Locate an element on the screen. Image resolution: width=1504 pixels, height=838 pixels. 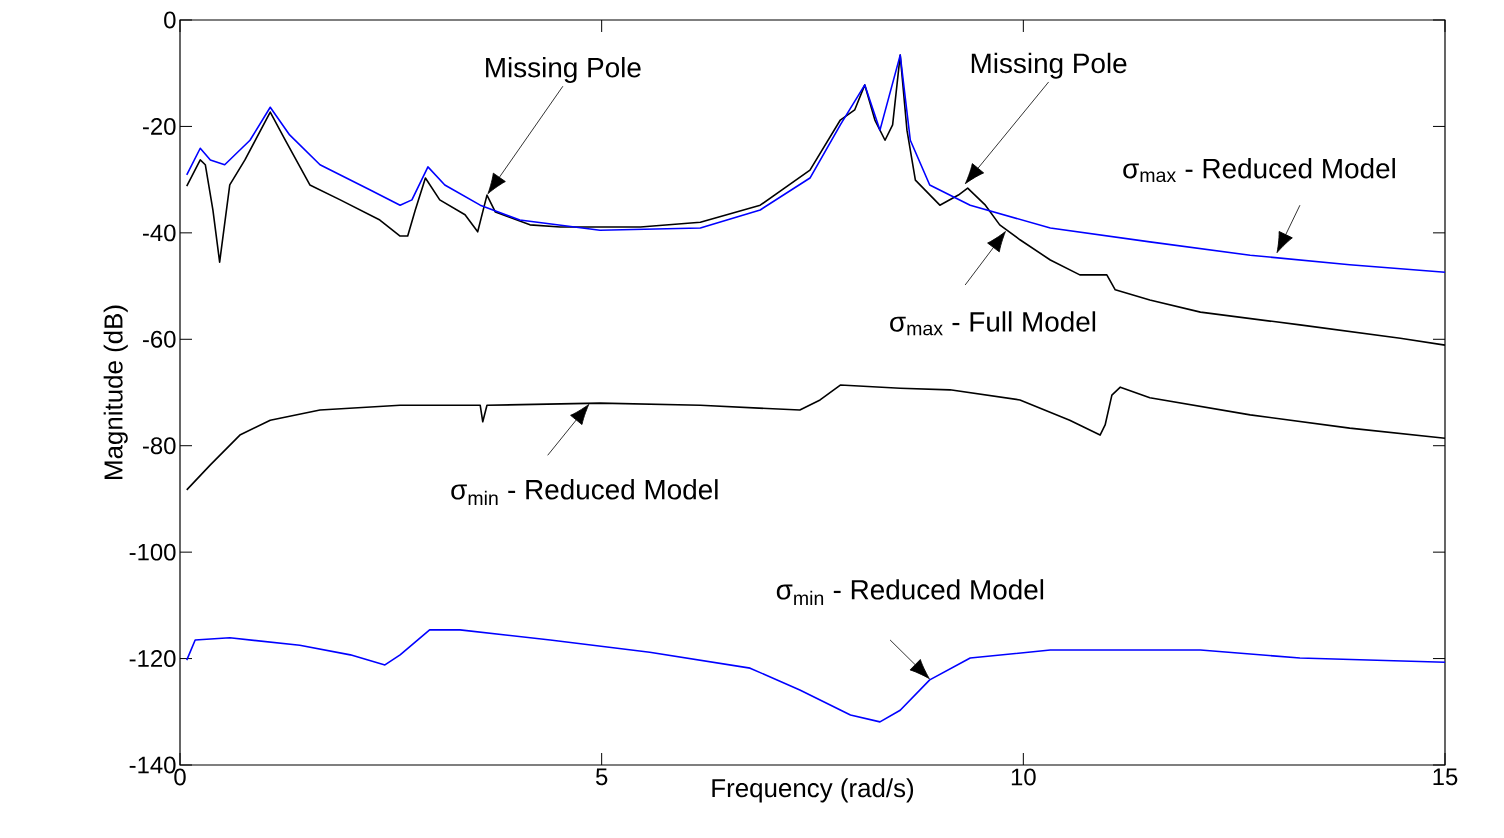
x-tick-label: 15 is located at coordinates (1445, 777).